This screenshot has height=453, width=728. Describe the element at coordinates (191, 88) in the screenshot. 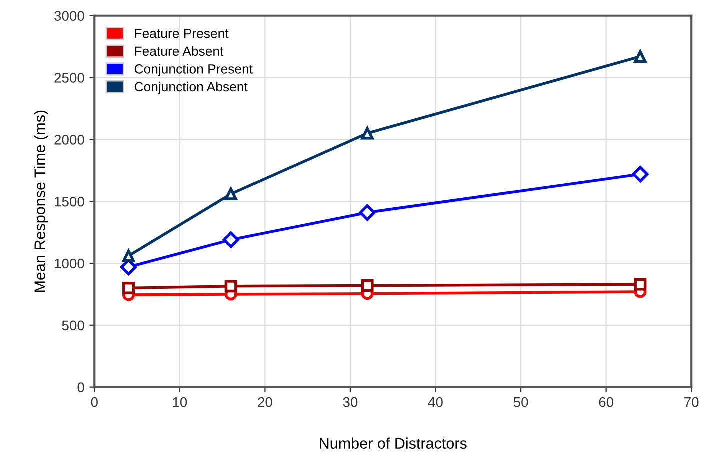

I see `legend-label: Conjunction Absent` at that location.